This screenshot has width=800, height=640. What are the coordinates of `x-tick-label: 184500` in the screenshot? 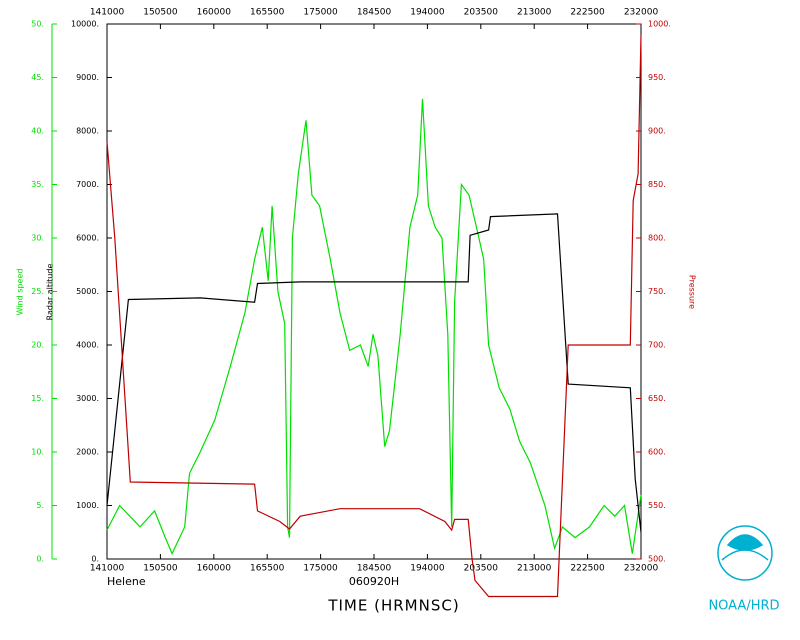 It's located at (374, 569).